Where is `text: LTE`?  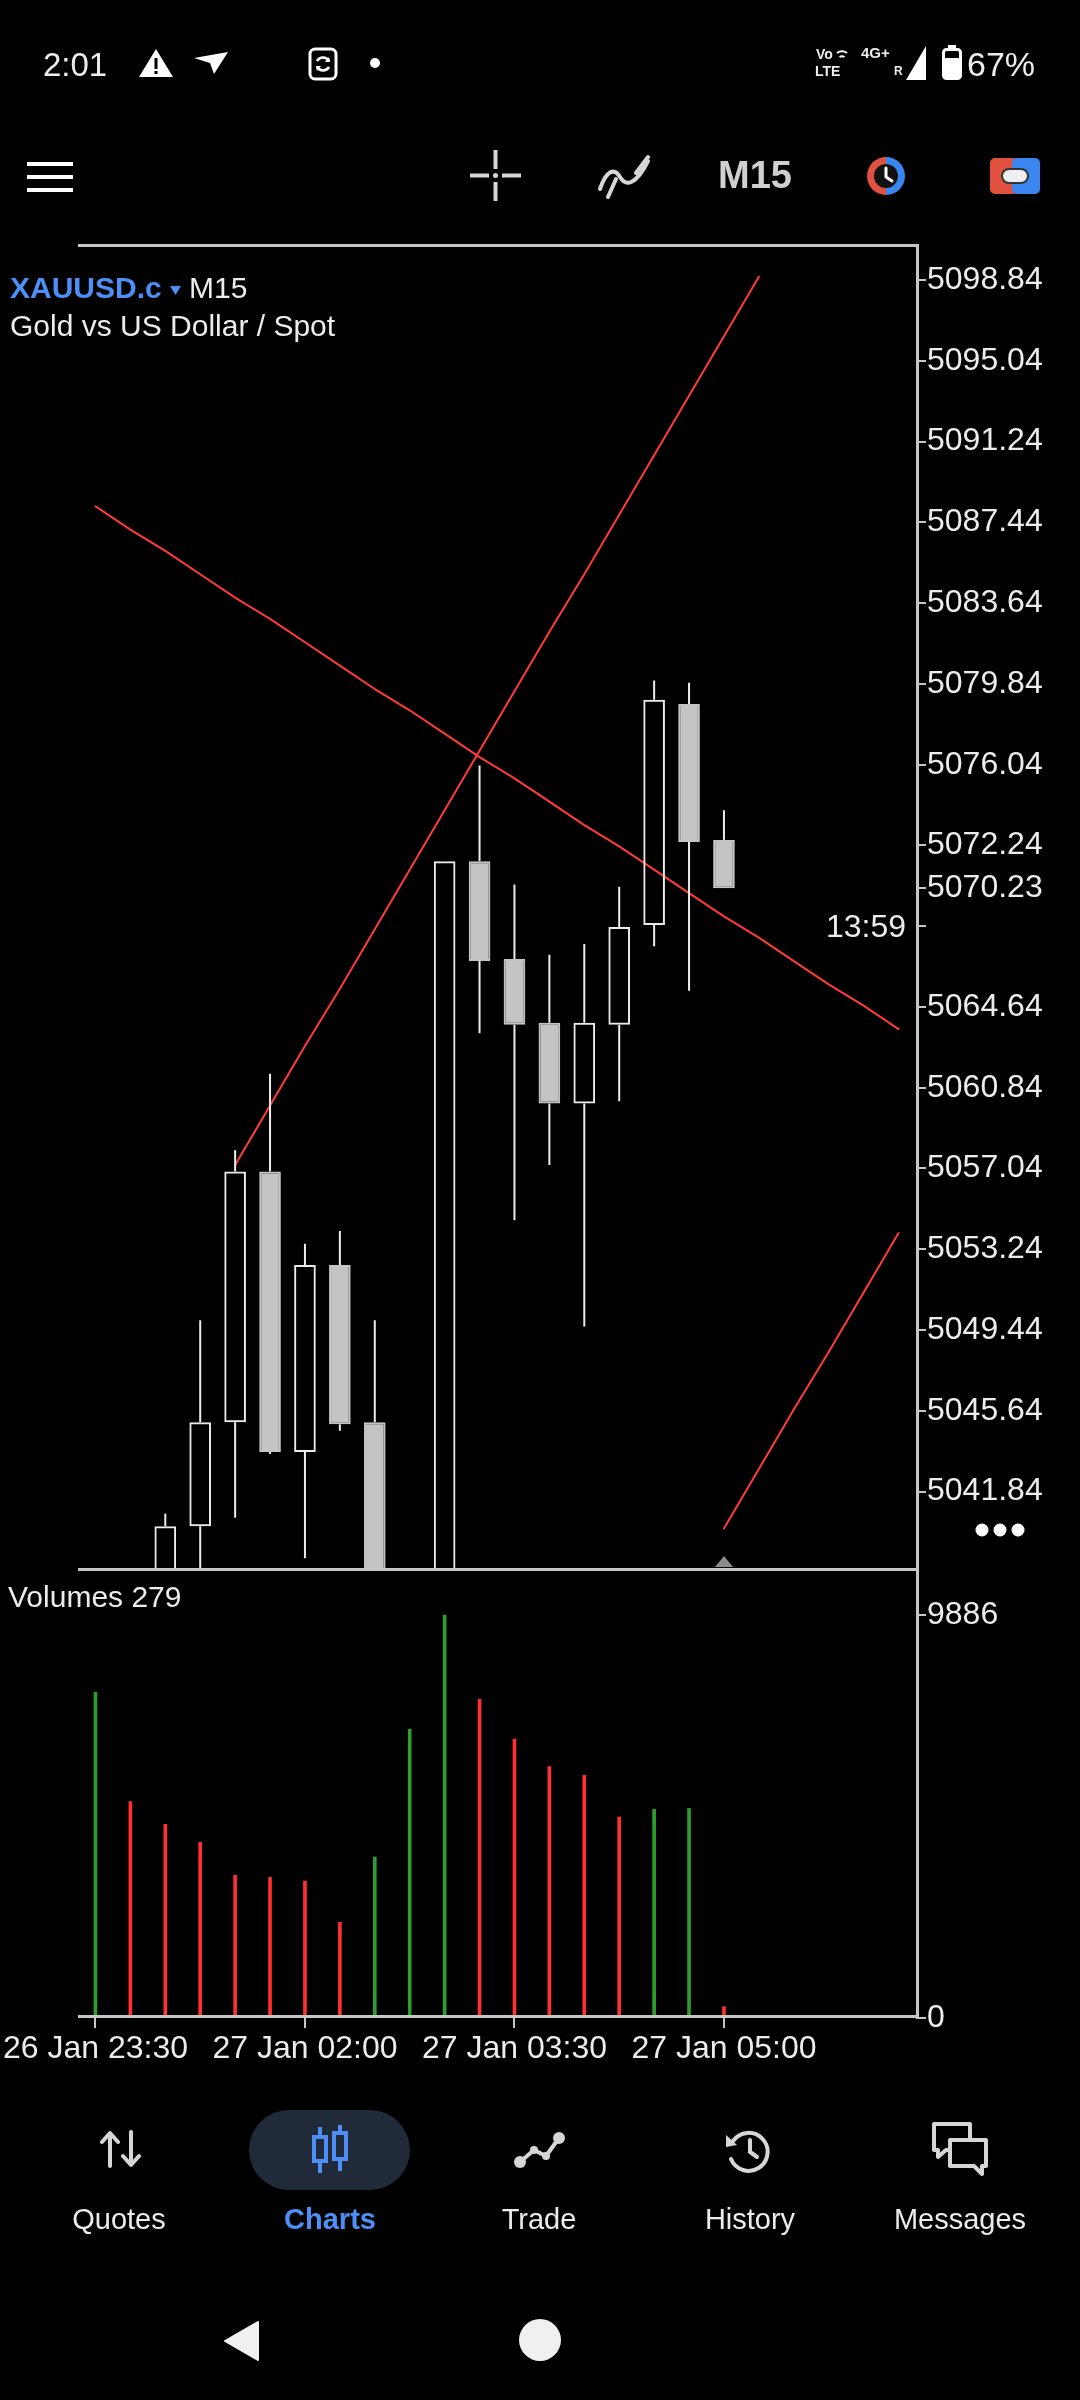
text: LTE is located at coordinates (828, 70).